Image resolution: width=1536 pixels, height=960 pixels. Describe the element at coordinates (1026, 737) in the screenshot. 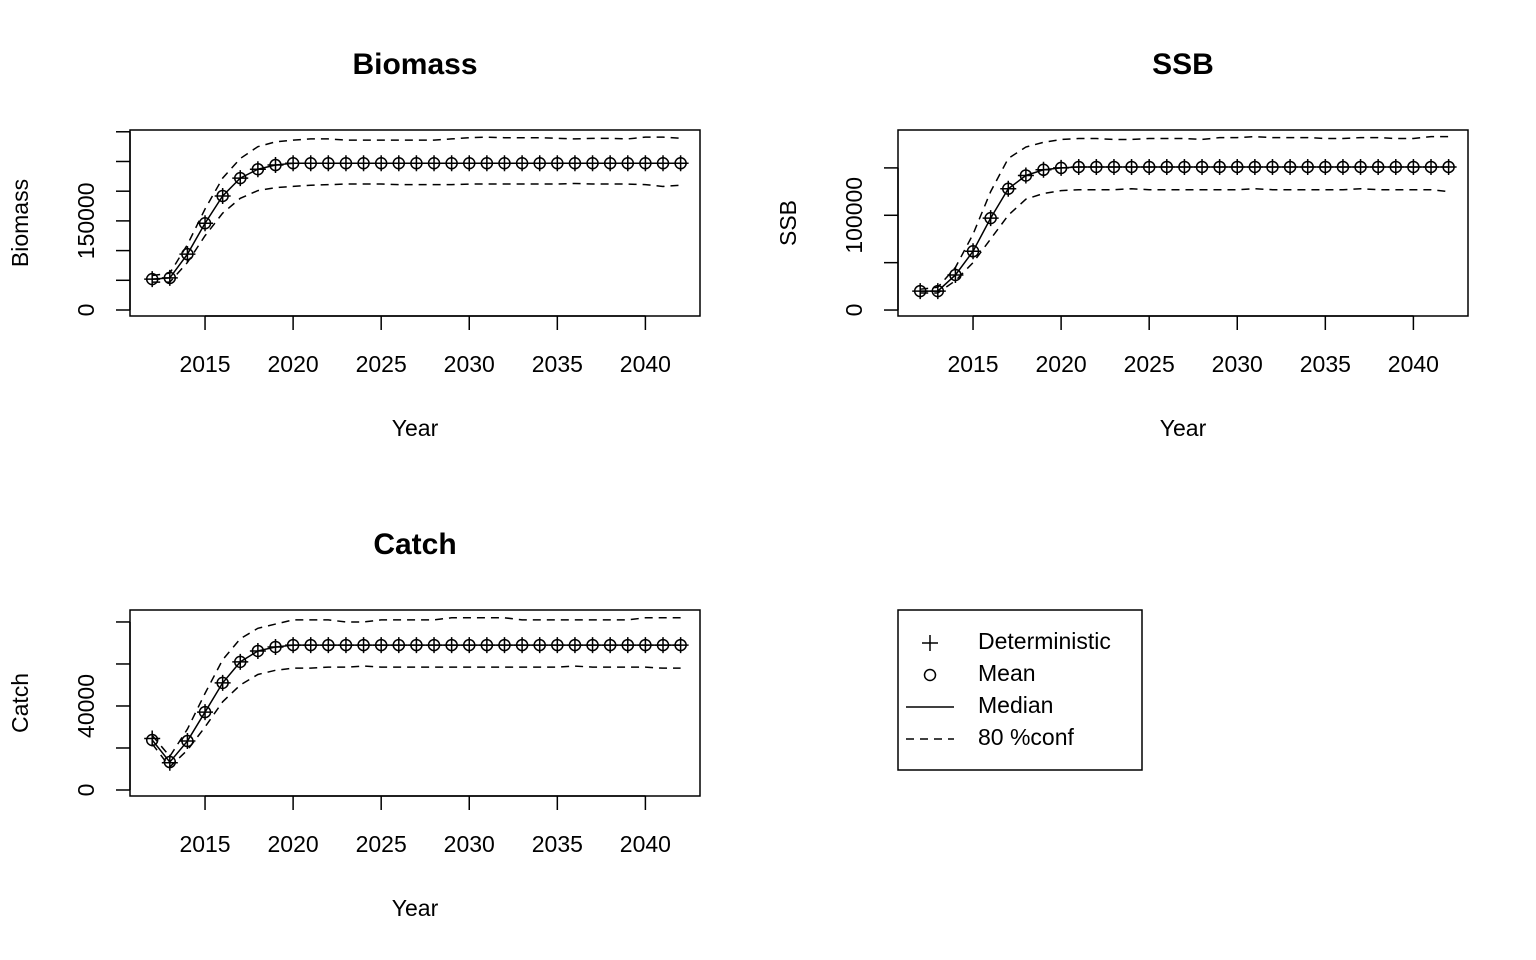

I see `legend-label: 80 %conf` at that location.